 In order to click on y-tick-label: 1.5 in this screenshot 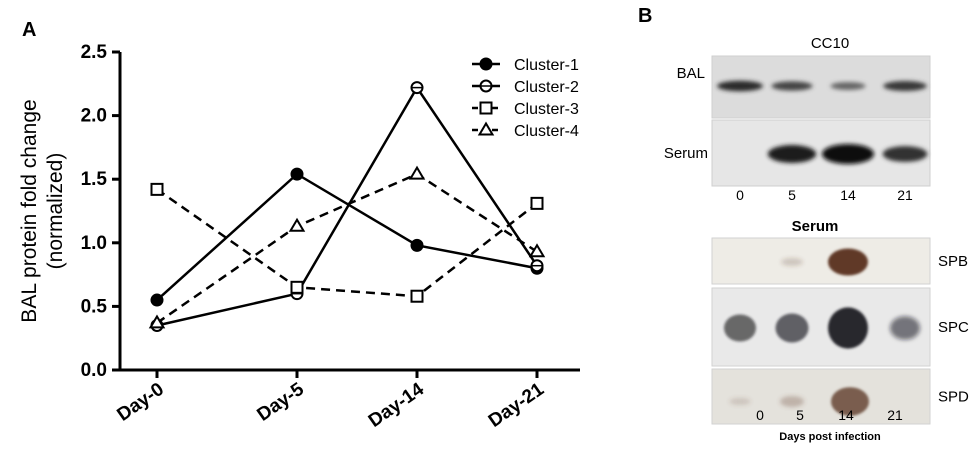, I will do `click(94, 179)`.